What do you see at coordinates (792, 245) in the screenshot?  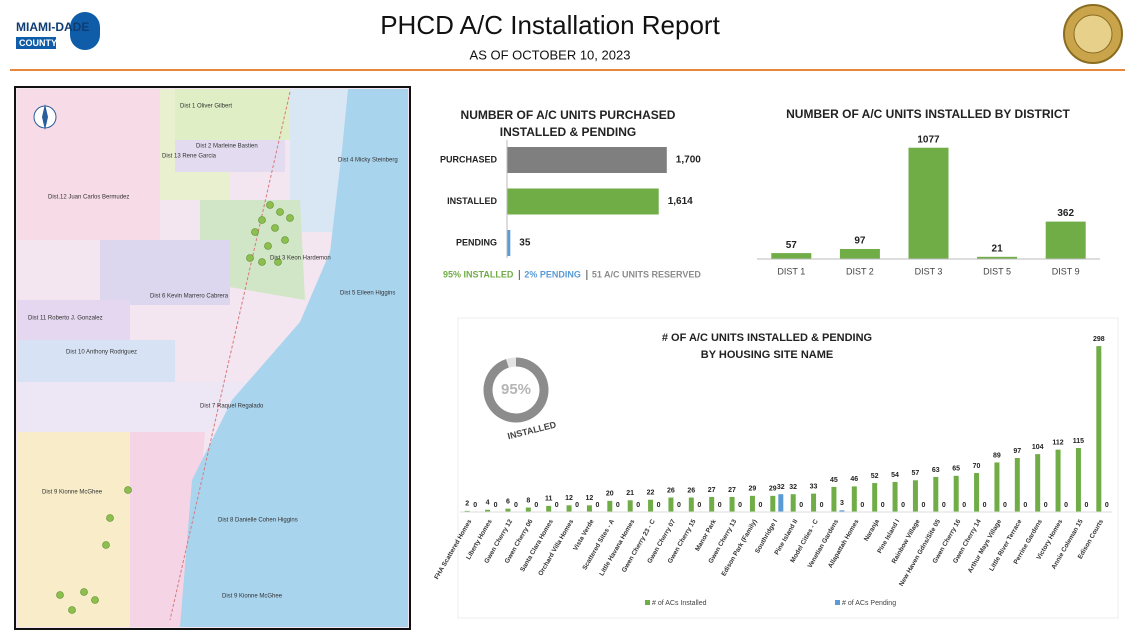 I see `value-label: 57` at bounding box center [792, 245].